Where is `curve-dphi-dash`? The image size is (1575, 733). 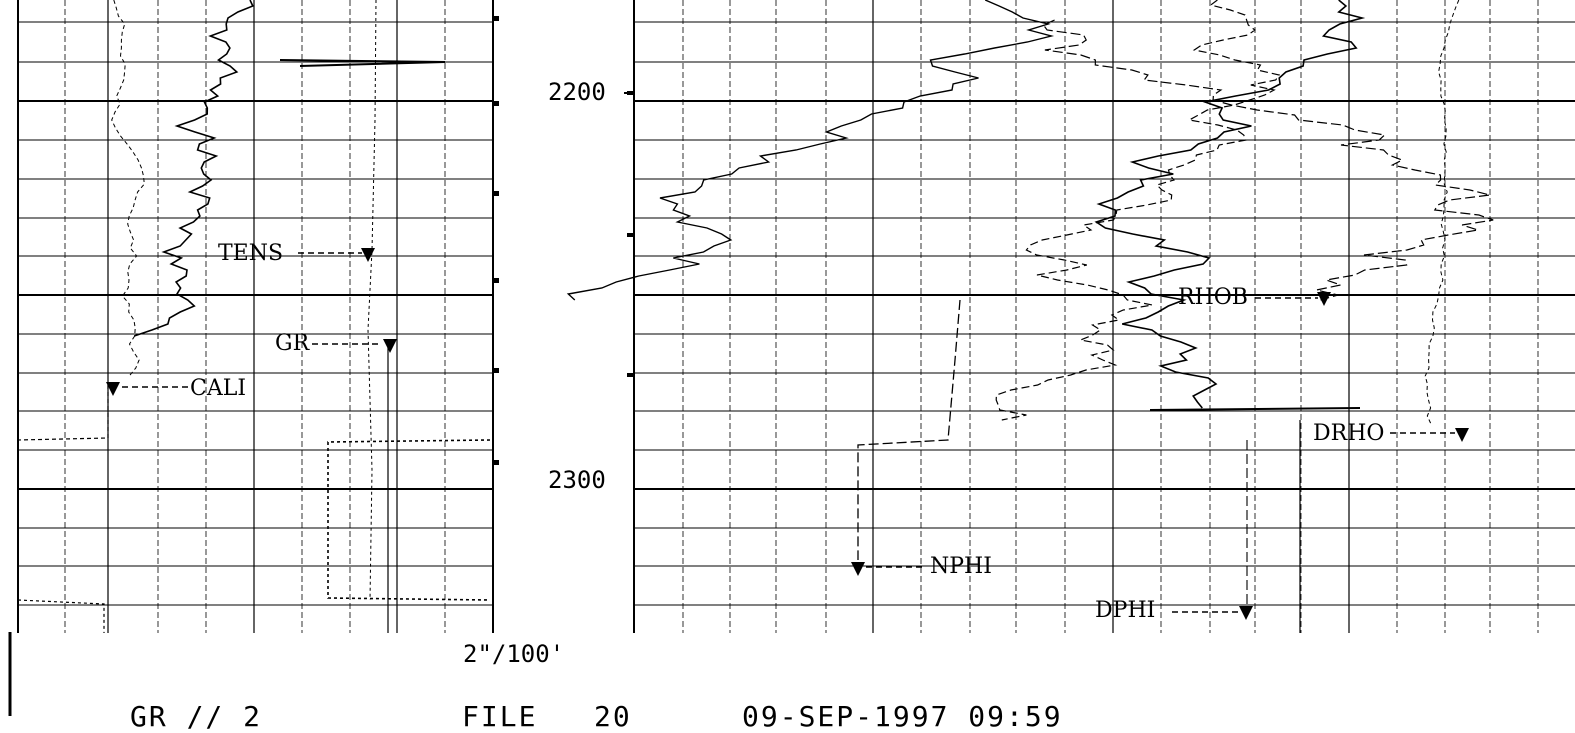
curve-dphi-dash is located at coordinates (1138, 210).